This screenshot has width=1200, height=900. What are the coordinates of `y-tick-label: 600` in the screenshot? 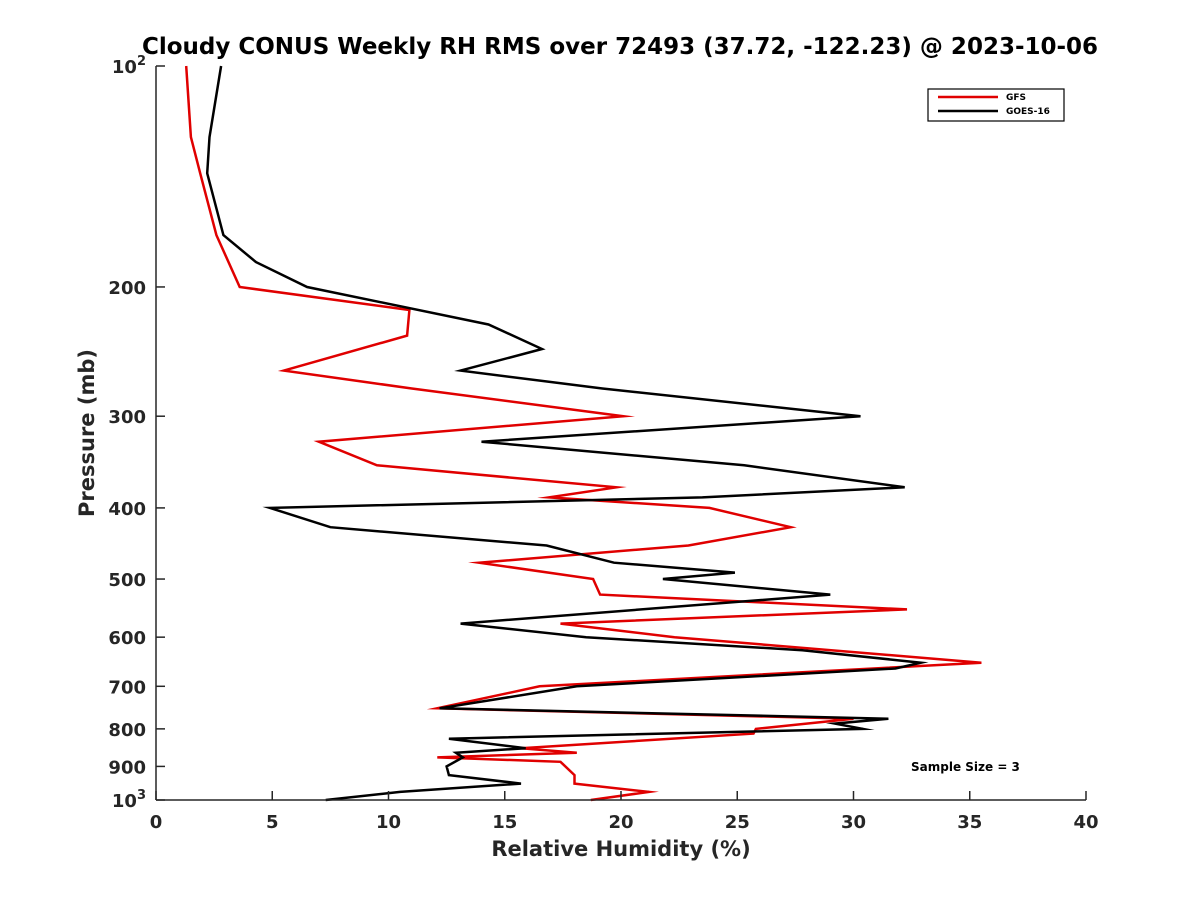 It's located at (127, 638).